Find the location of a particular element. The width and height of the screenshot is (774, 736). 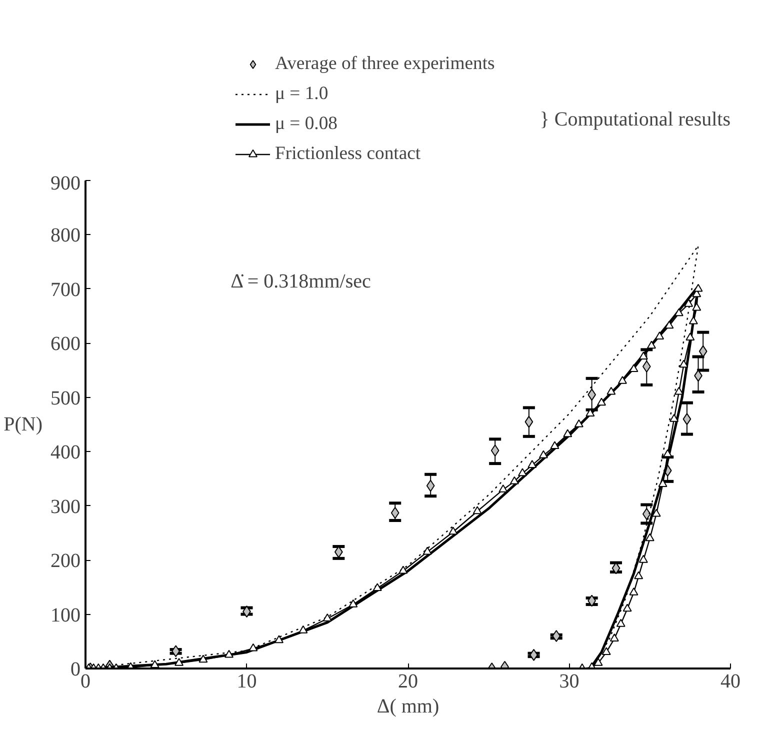

y-tick-label: 300 is located at coordinates (65, 507).